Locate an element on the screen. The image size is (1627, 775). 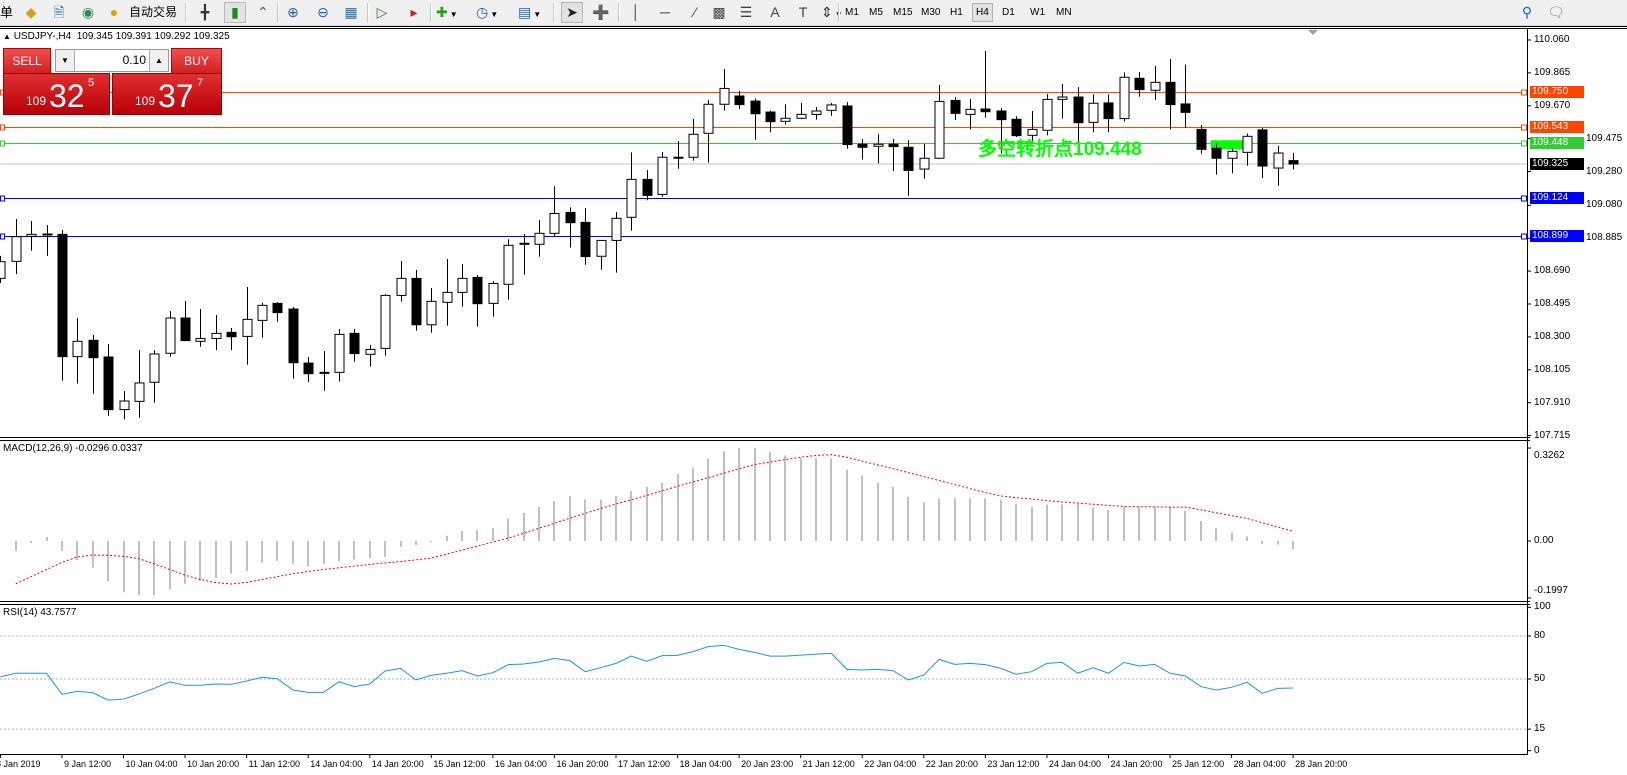
sell-price-button: 109 32 5 is located at coordinates (56, 94).